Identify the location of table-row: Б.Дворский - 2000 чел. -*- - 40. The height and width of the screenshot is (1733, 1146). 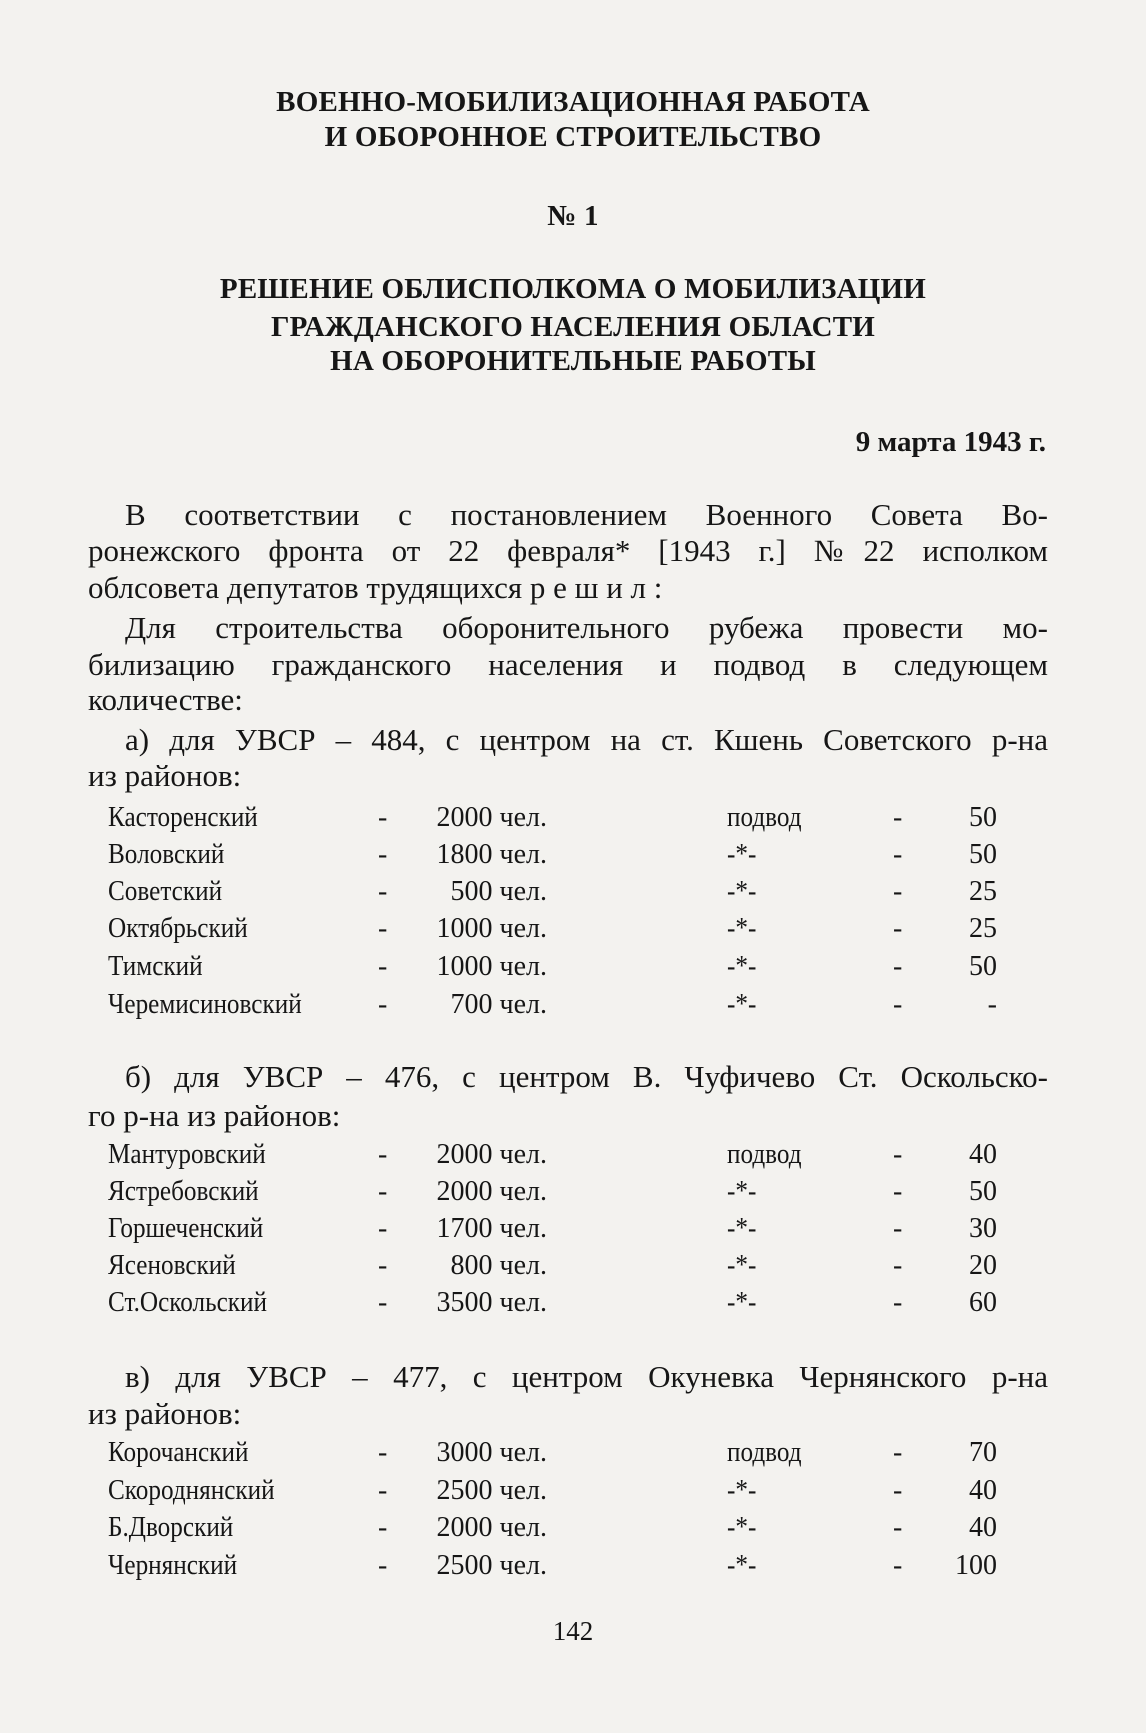
(573, 1529).